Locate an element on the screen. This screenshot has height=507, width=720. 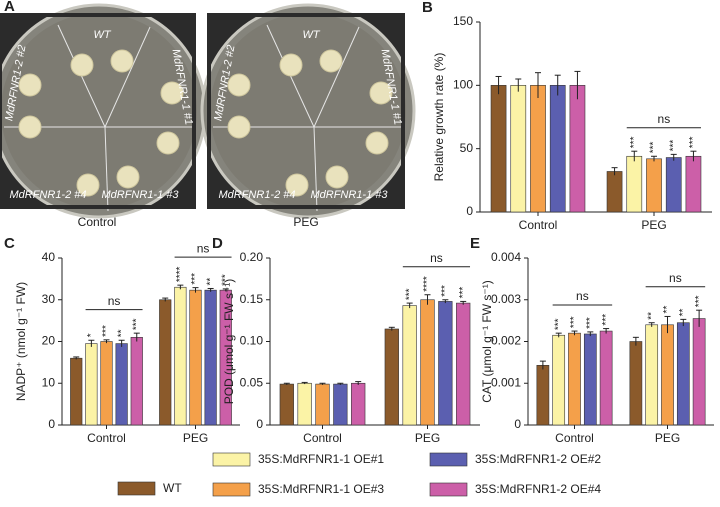
y-tick-label: 30 is located at coordinates (49, 299).